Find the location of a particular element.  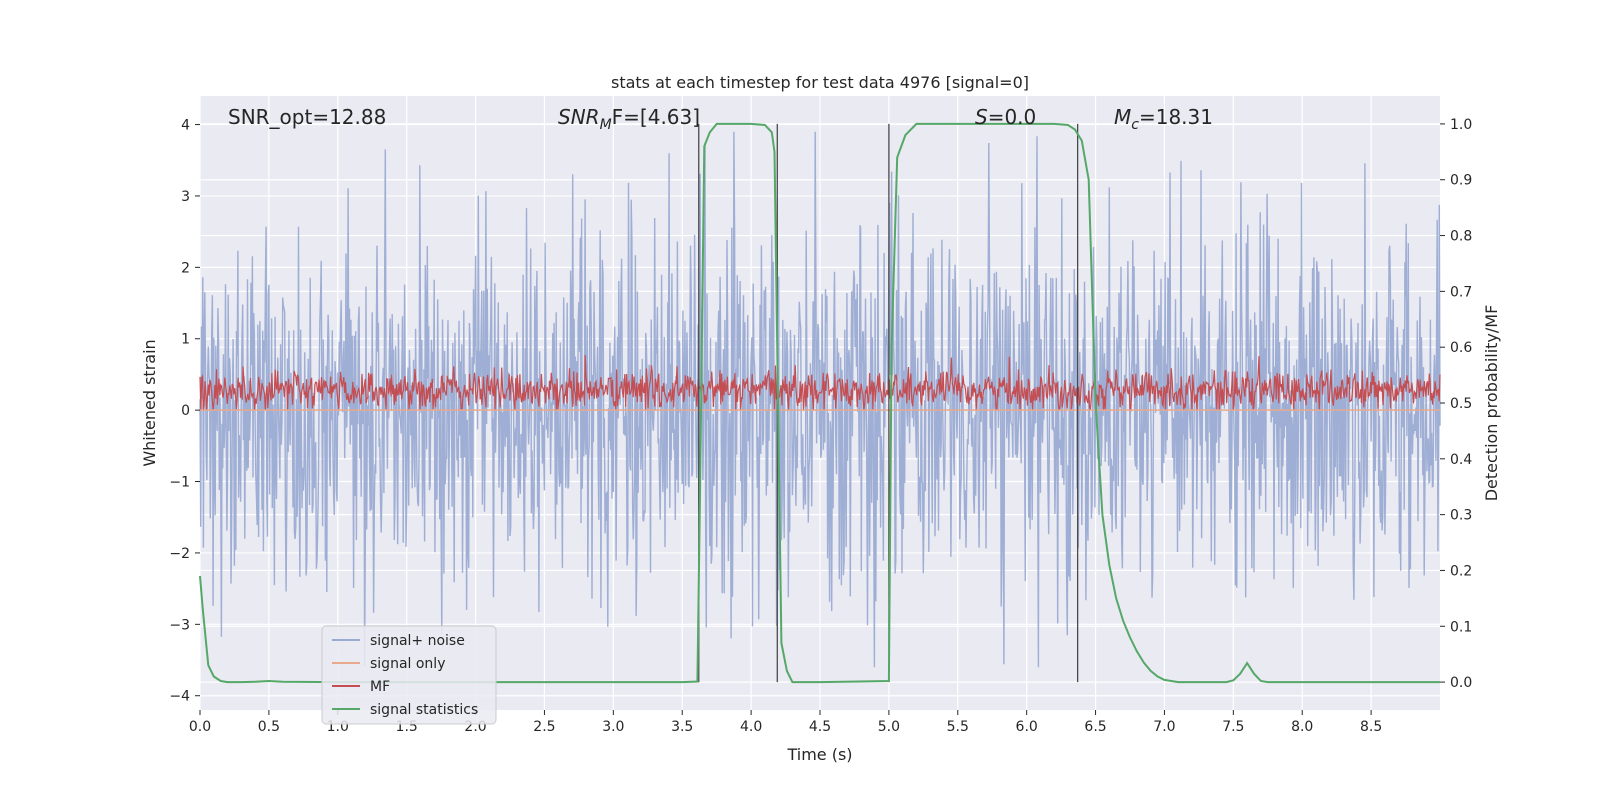

y-tick-label: 0 is located at coordinates (185, 411).